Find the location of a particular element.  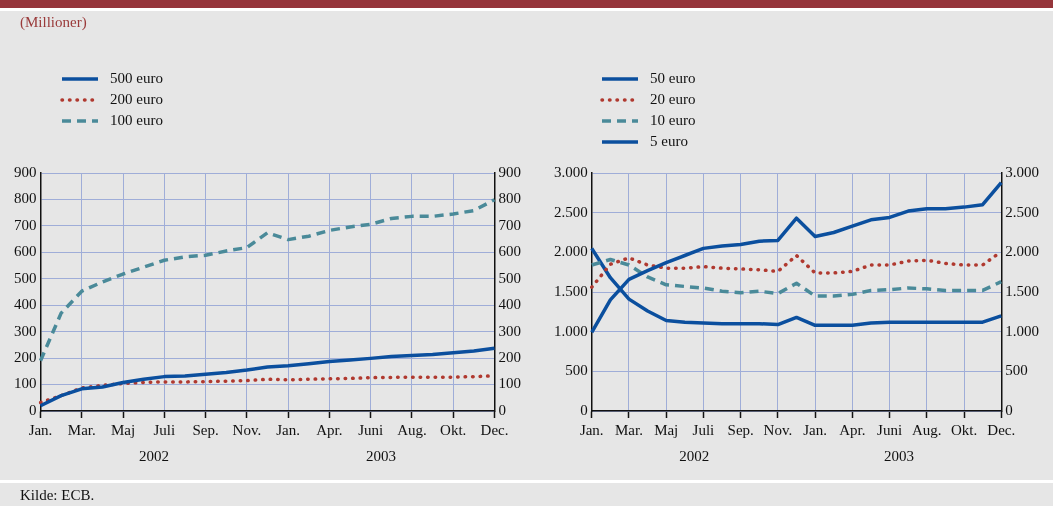

y2-tick-label: 2.000 is located at coordinates (1022, 251).